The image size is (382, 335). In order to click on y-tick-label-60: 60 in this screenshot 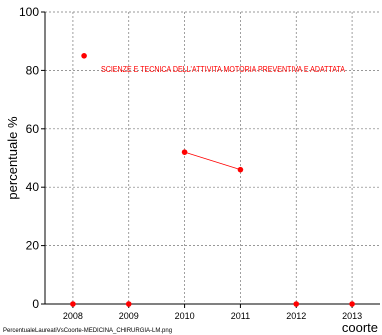, I will do `click(33, 129)`.